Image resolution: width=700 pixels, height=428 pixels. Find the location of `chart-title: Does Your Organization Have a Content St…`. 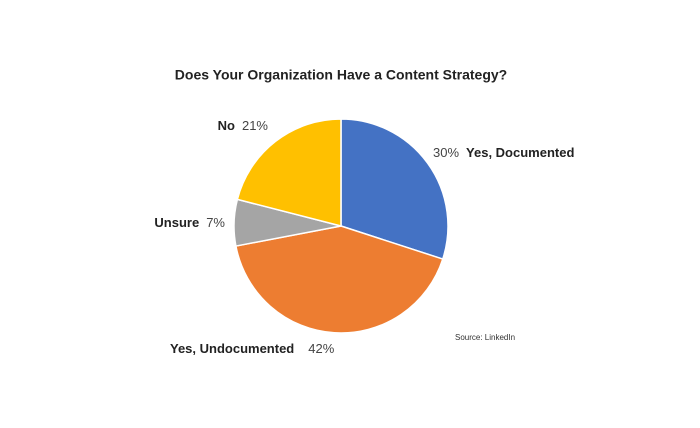

chart-title: Does Your Organization Have a Content St… is located at coordinates (341, 75).